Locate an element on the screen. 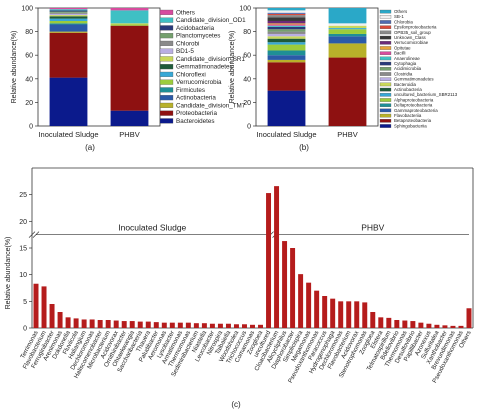  panel-a-y-tick-label: 40 is located at coordinates (29, 79).